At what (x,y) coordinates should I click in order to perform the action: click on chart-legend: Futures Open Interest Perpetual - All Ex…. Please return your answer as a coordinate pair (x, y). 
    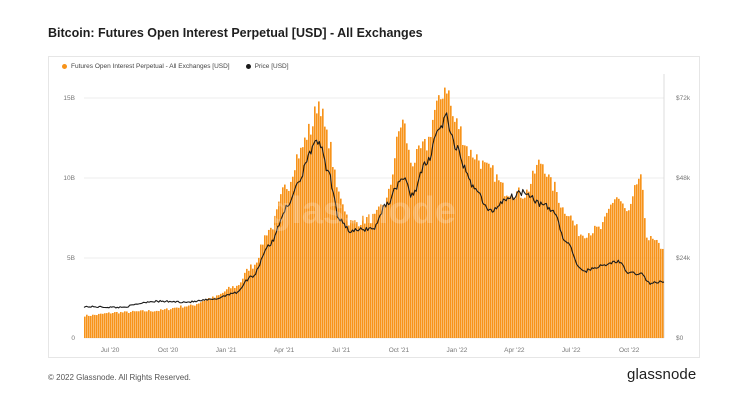
    Looking at the image, I should click on (180, 66).